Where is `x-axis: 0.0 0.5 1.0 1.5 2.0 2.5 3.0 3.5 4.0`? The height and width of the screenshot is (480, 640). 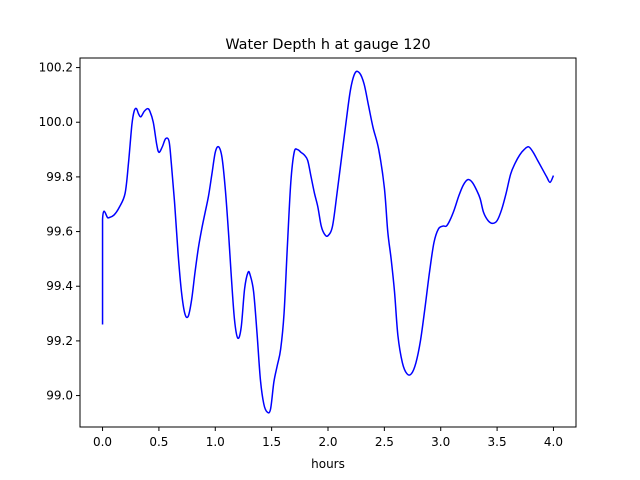
x-axis: 0.0 0.5 1.0 1.5 2.0 2.5 3.0 3.5 4.0 is located at coordinates (328, 438).